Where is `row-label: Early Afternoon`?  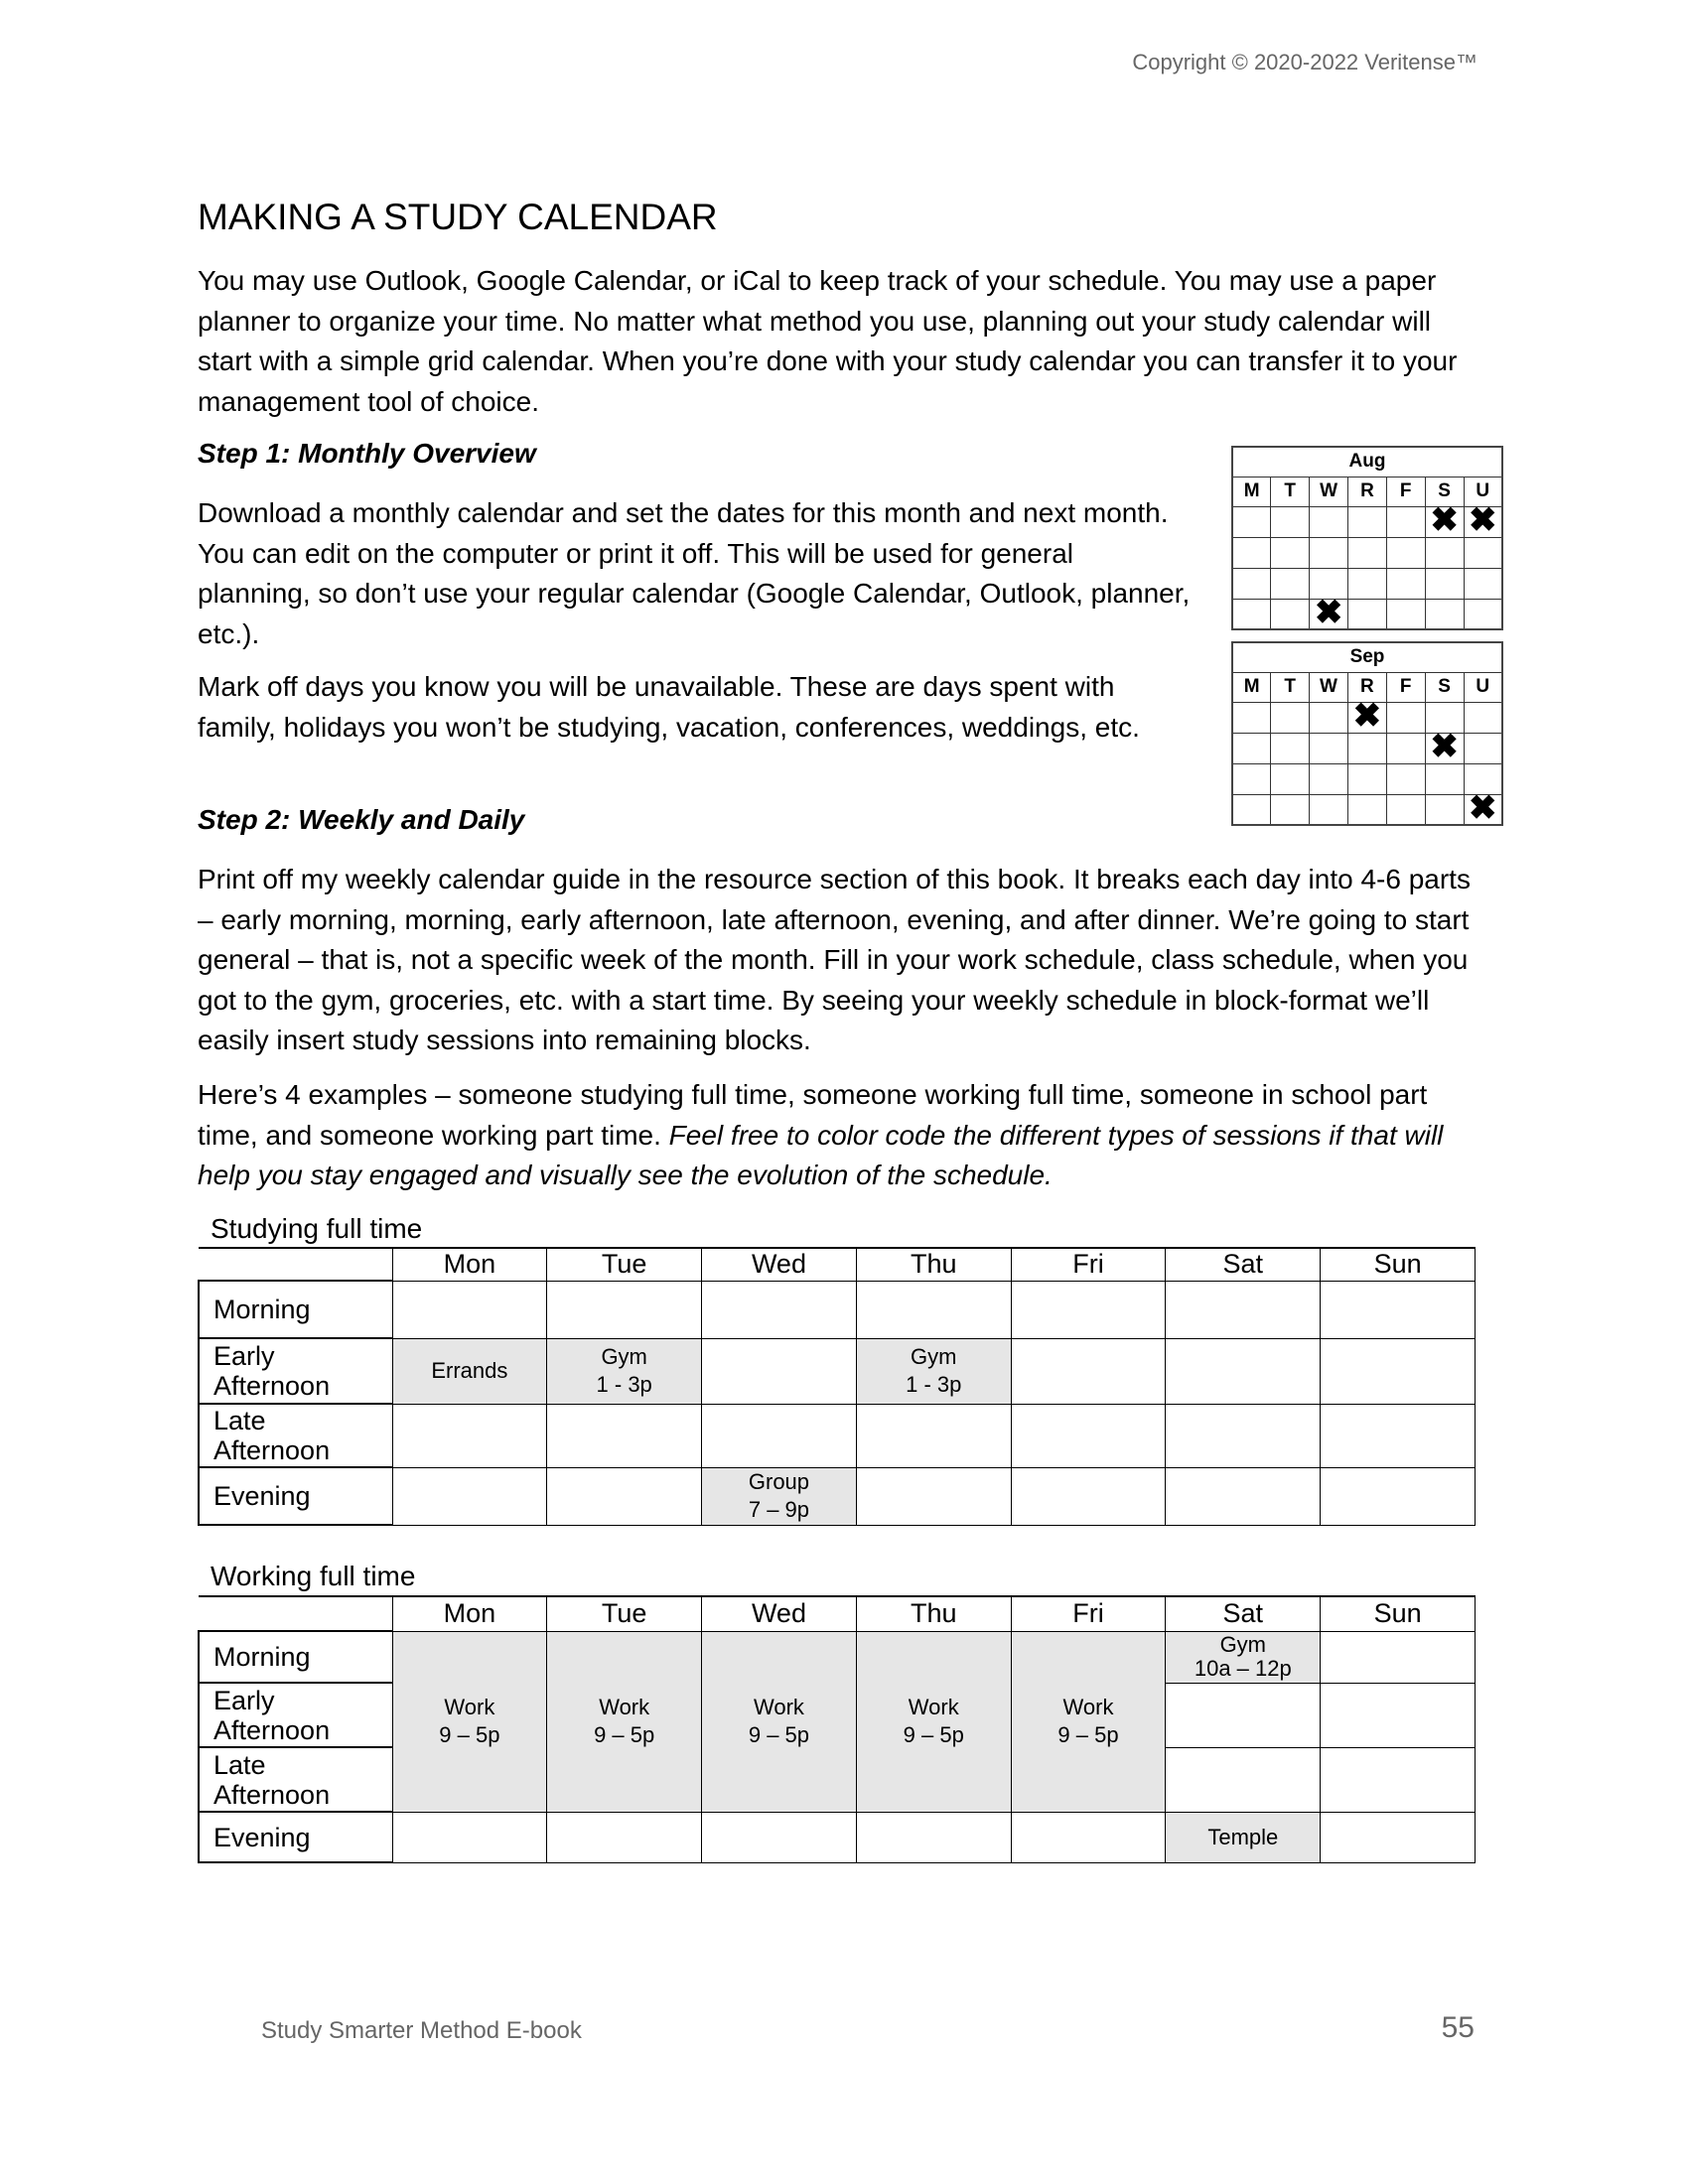 row-label: Early Afternoon is located at coordinates (295, 1371).